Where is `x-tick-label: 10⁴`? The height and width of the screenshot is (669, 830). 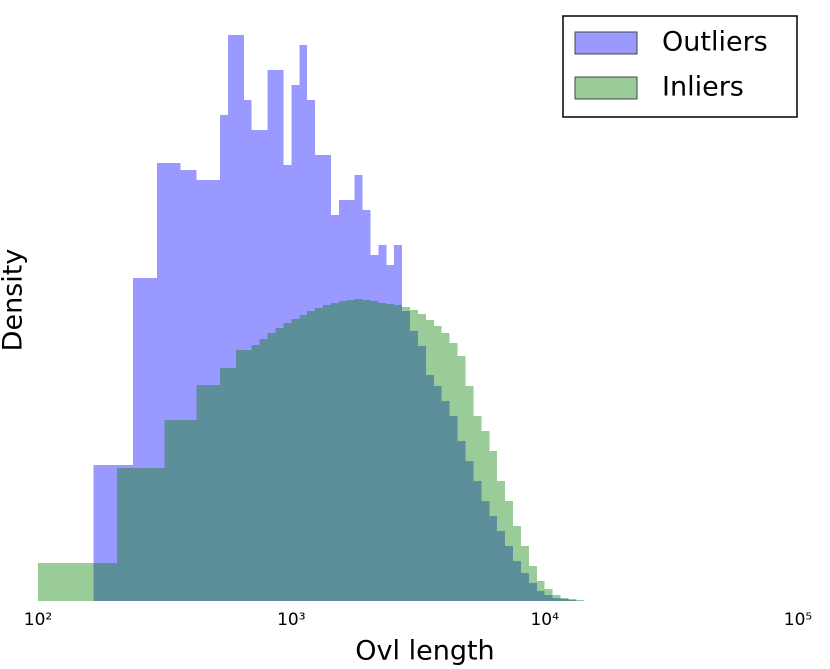
x-tick-label: 10⁴ is located at coordinates (544, 620).